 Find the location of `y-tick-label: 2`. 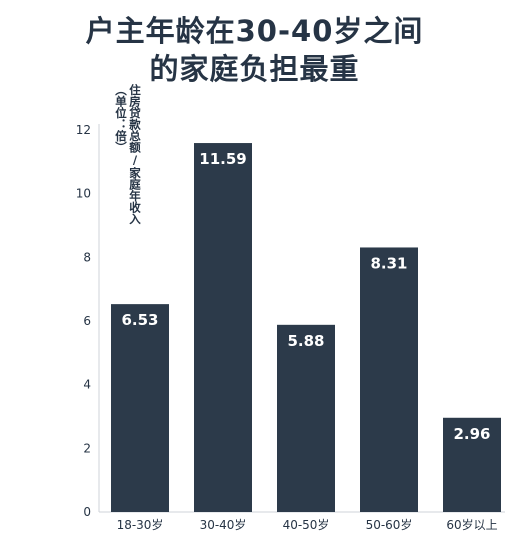

y-tick-label: 2 is located at coordinates (87, 448).